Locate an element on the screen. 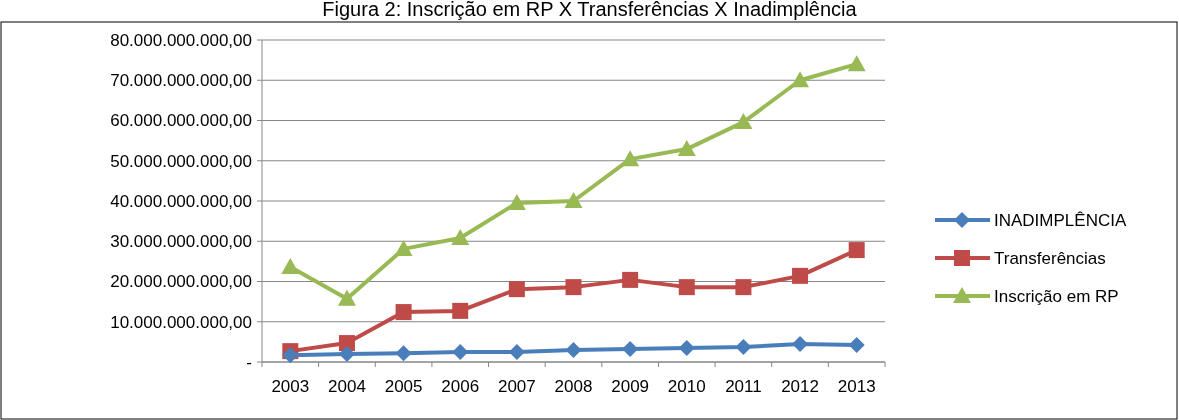 The width and height of the screenshot is (1179, 420). x-tick-label: 2010 is located at coordinates (686, 386).